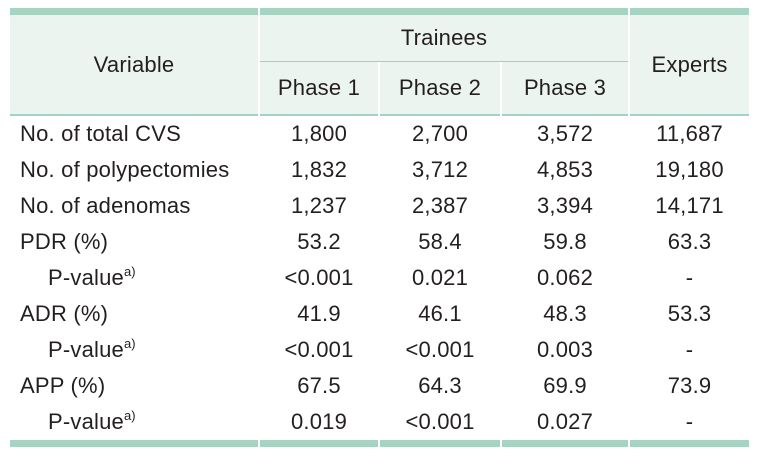 The width and height of the screenshot is (759, 468). What do you see at coordinates (565, 89) in the screenshot?
I see `column-header-phase-3: Phase 3` at bounding box center [565, 89].